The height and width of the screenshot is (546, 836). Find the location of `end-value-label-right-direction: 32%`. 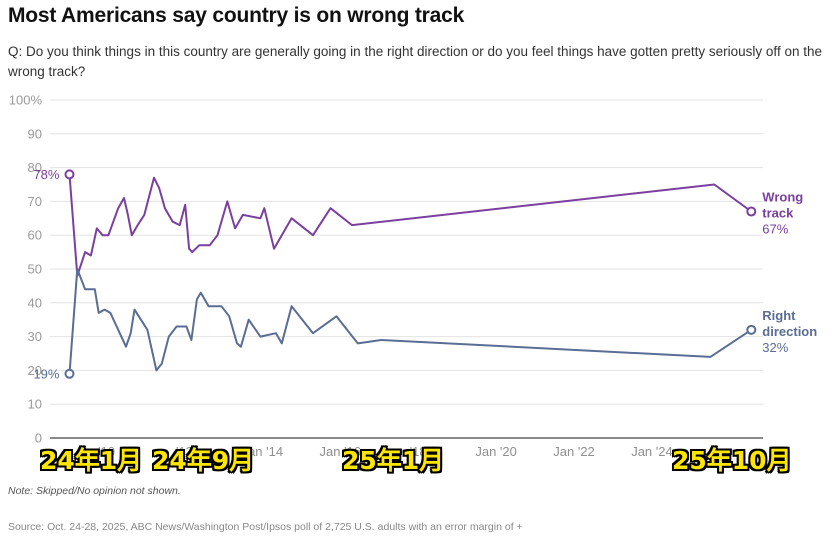

end-value-label-right-direction: 32% is located at coordinates (775, 347).